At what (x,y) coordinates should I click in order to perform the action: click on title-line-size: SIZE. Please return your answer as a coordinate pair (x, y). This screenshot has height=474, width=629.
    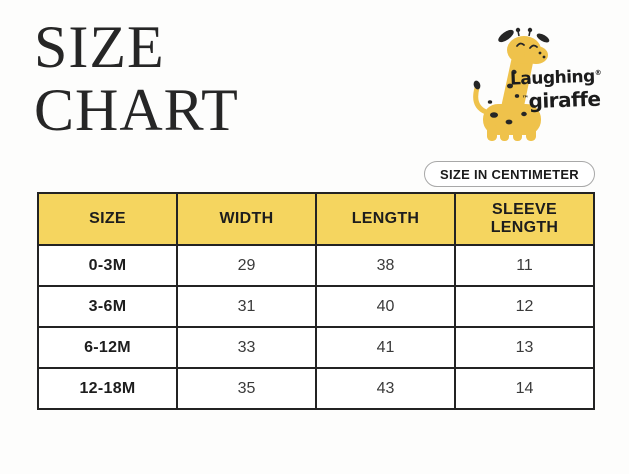
    Looking at the image, I should click on (99, 47).